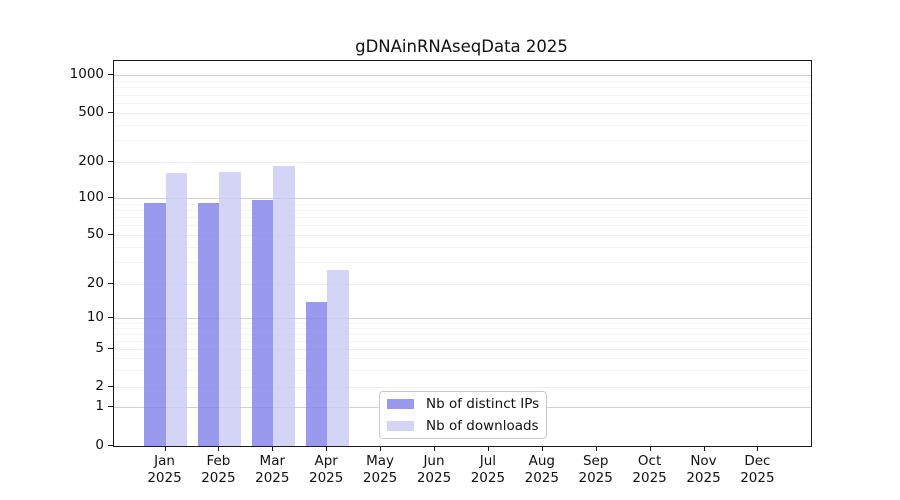 The height and width of the screenshot is (500, 900). I want to click on y-tick-label-10: 10, so click(95, 317).